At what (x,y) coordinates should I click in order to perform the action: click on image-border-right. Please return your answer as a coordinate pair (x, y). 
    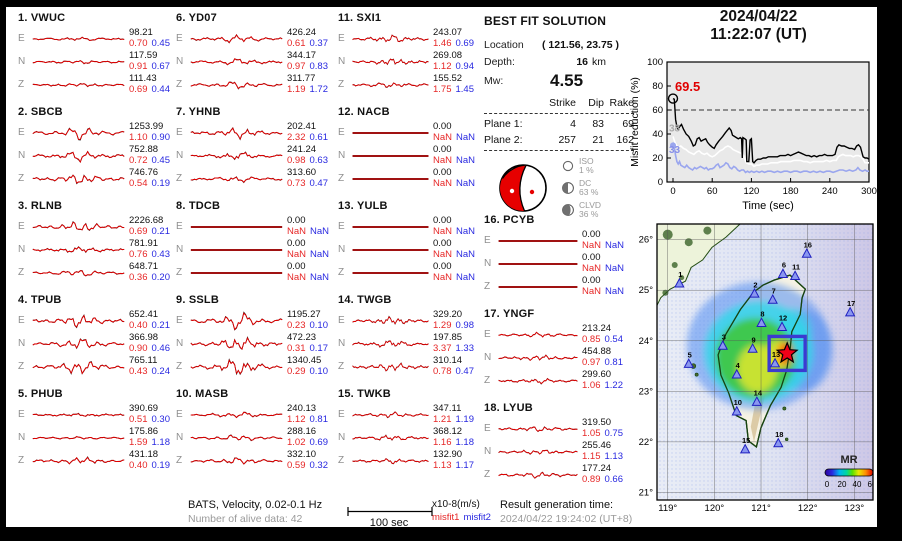
    Looking at the image, I should click on (889, 270).